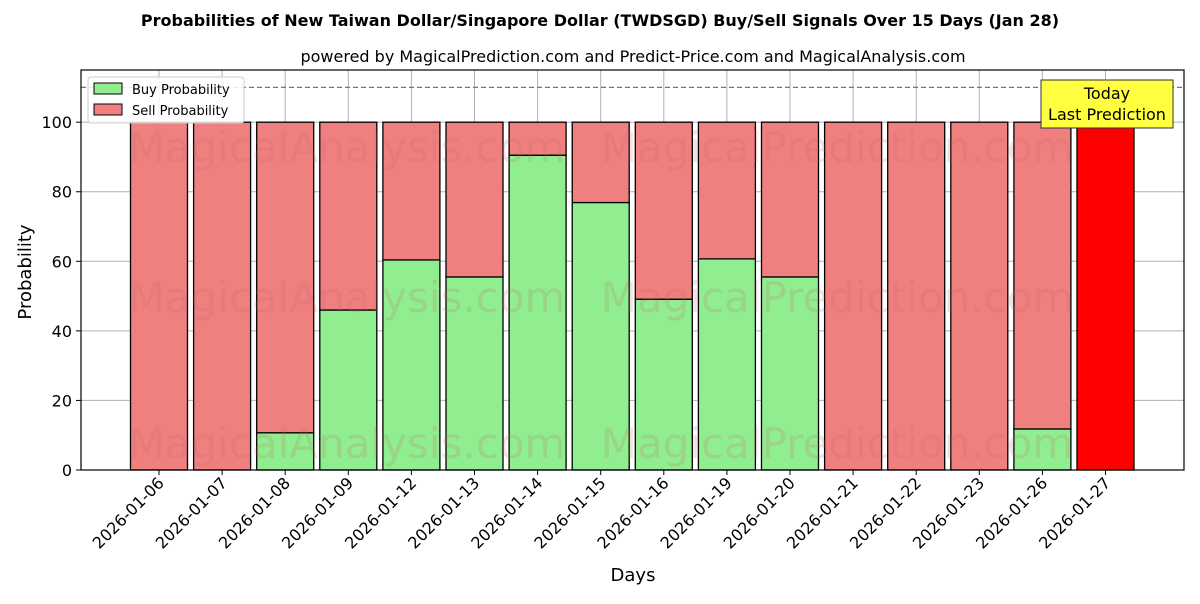 This screenshot has width=1200, height=604. Describe the element at coordinates (108, 109) in the screenshot. I see `legend-swatch-sell` at that location.